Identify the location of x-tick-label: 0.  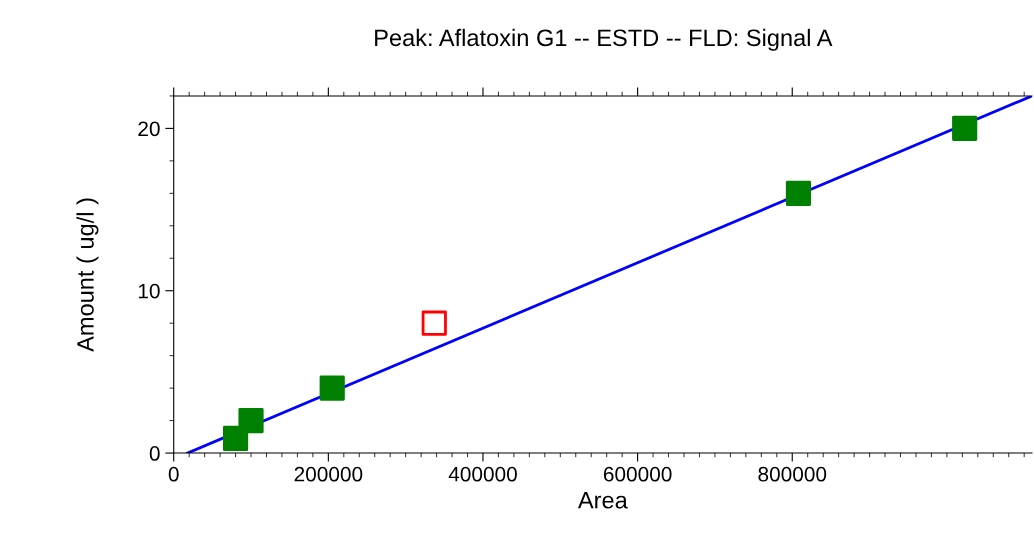
(173, 474).